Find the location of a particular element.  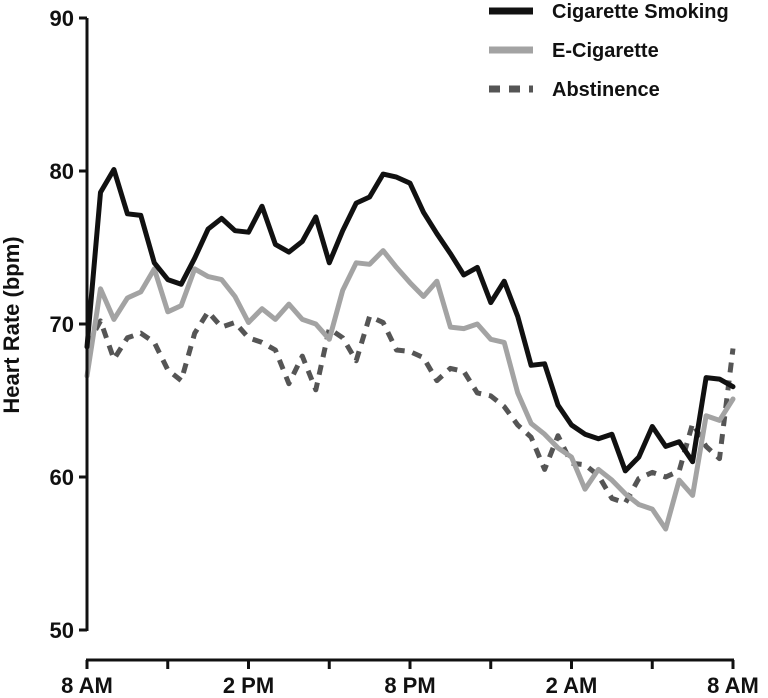

legend: Cigarette Smoking E-Cigarette Abstinence is located at coordinates (609, 51).